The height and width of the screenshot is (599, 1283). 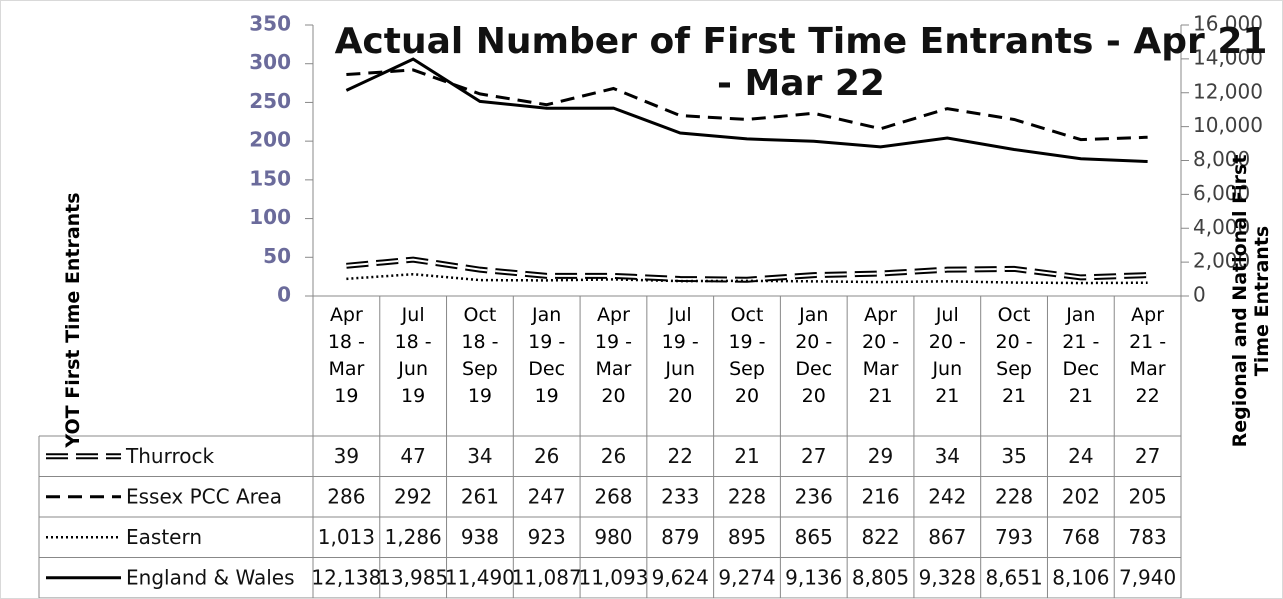 I want to click on table-value: 29, so click(x=880, y=456).